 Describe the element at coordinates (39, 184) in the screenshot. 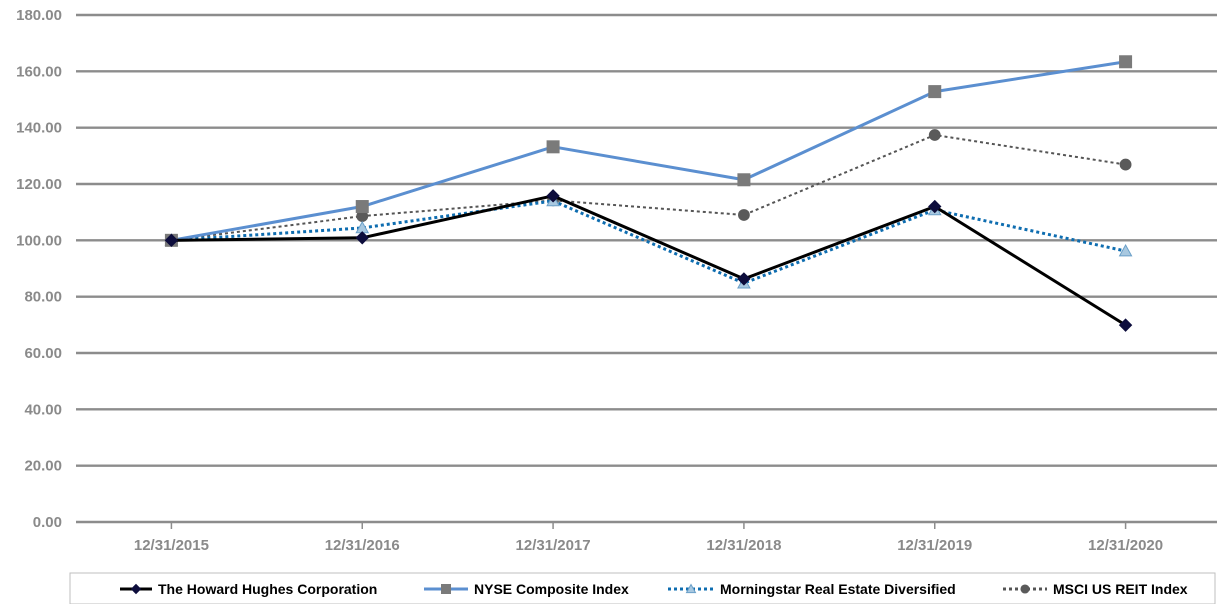

I see `y-tick-label: 120.00` at that location.